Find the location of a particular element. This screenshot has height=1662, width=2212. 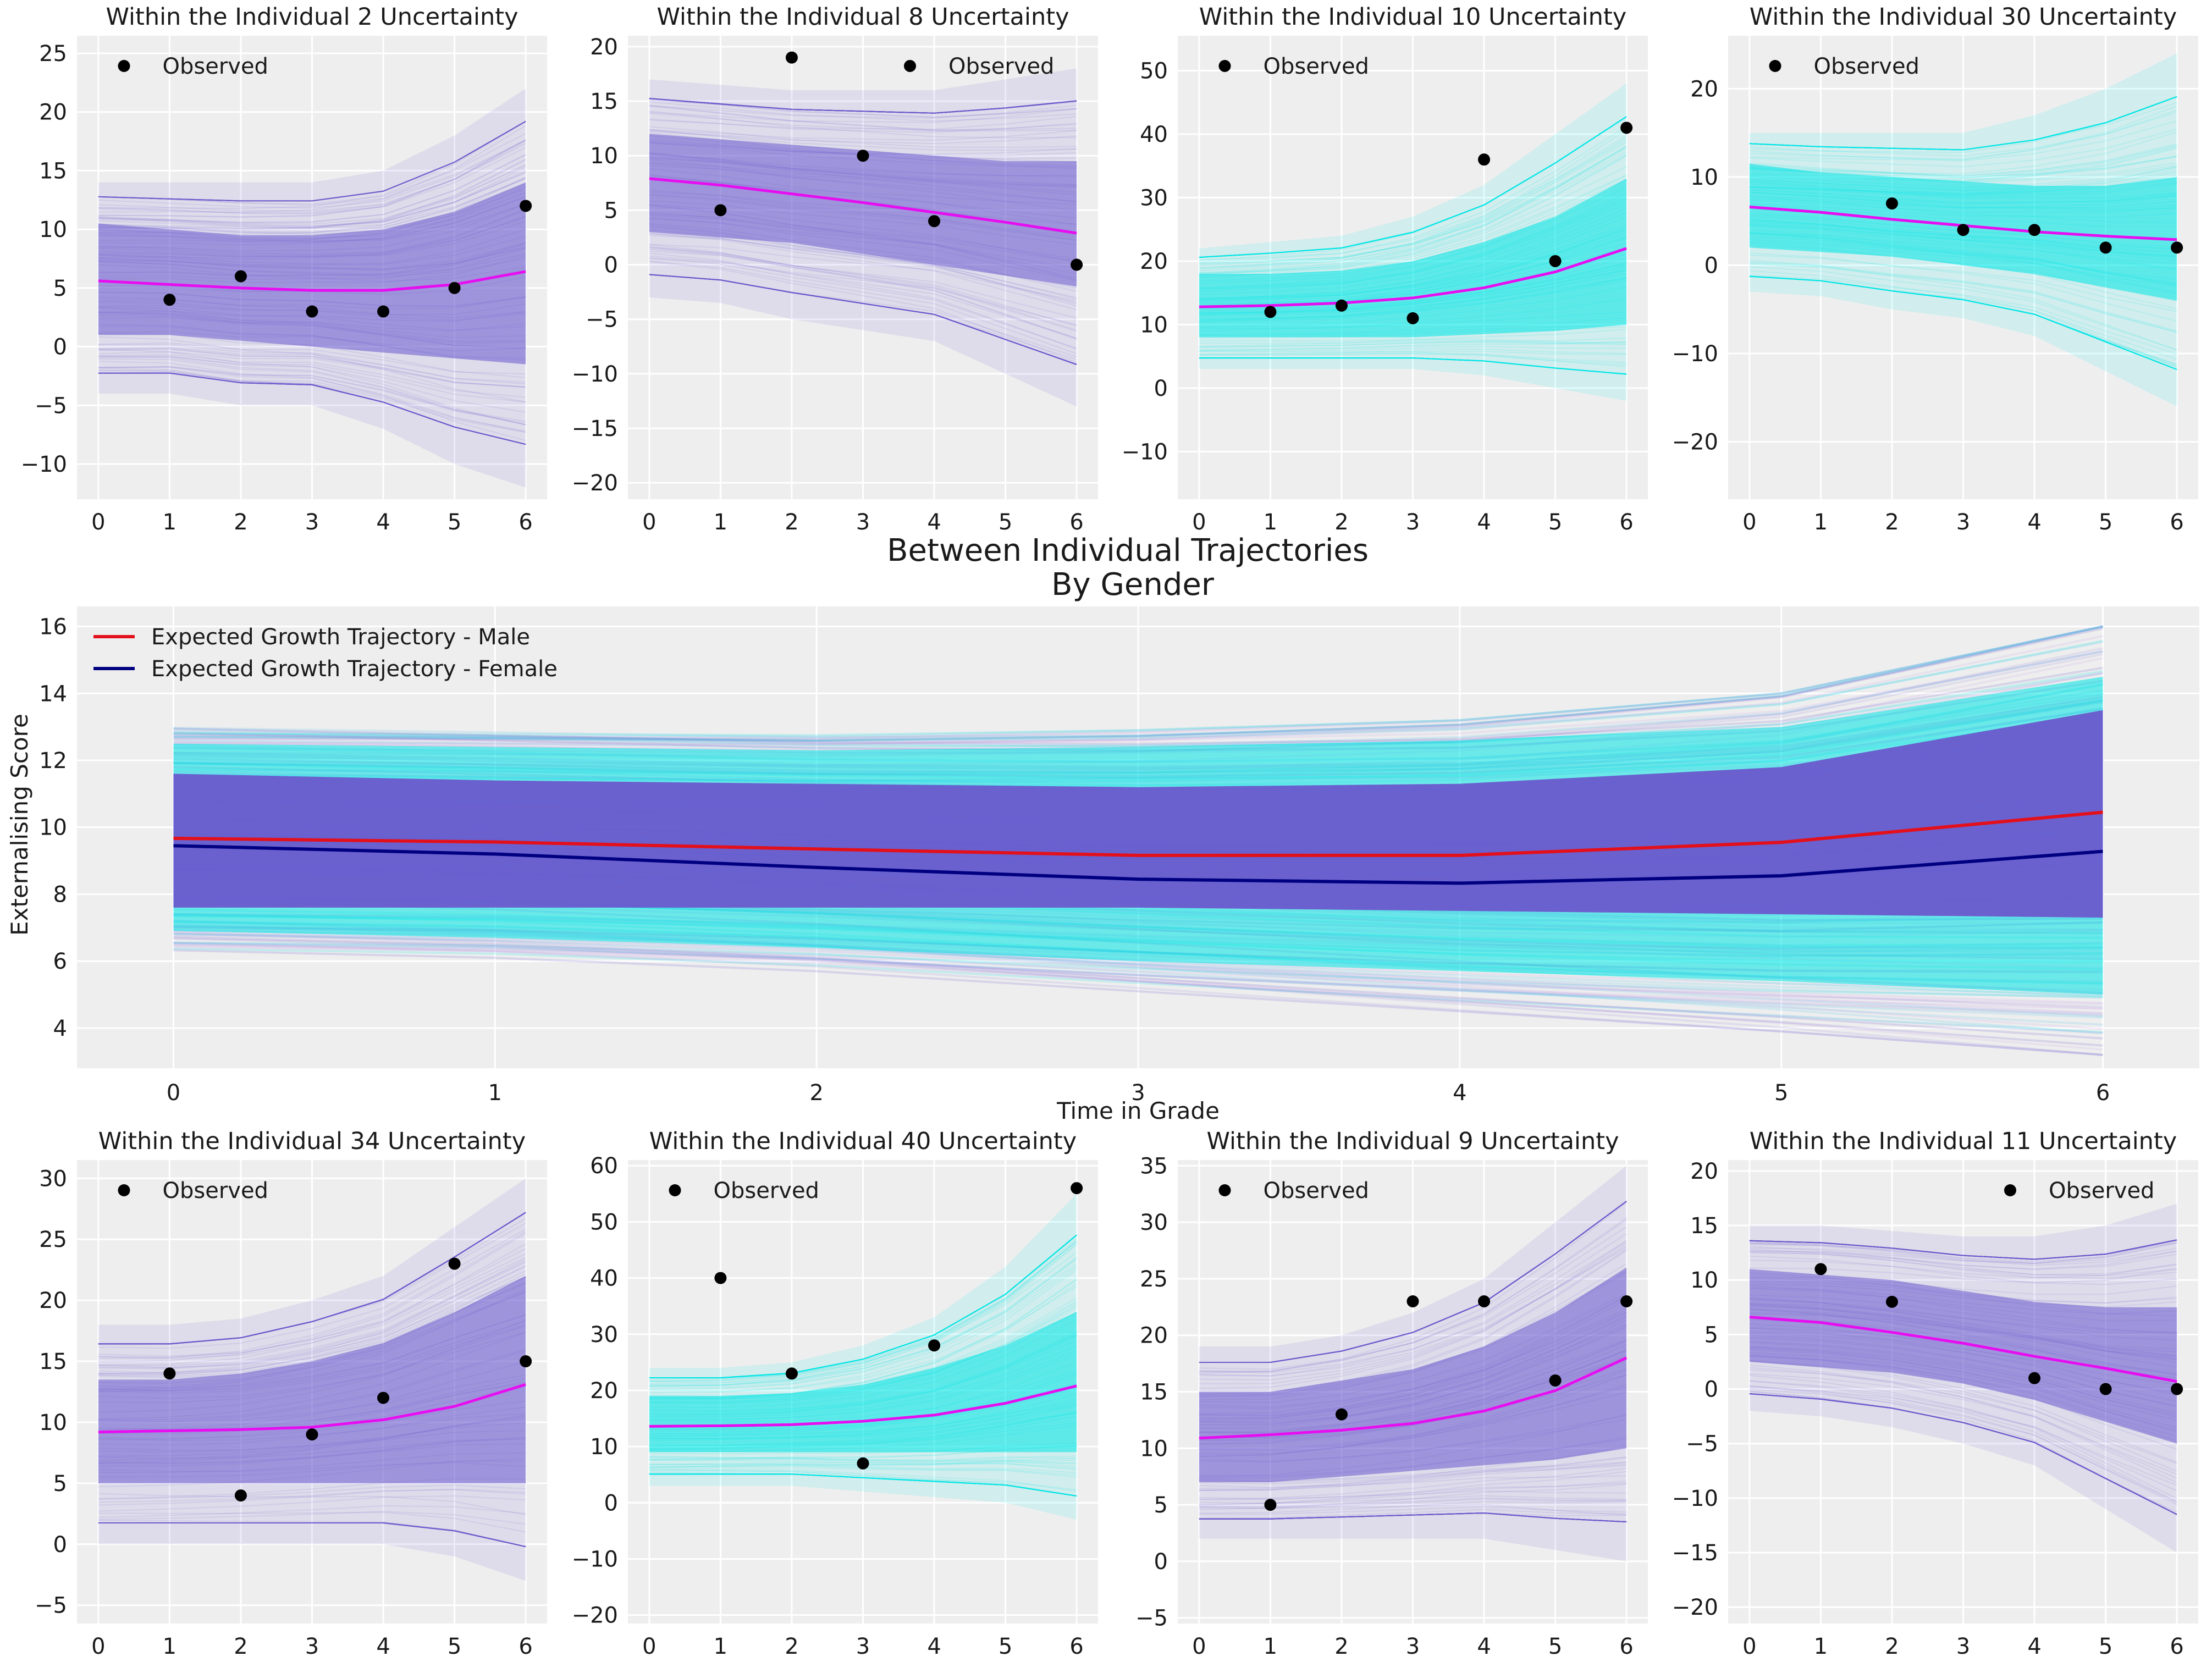

y-tick-label: 0 is located at coordinates (1161, 1562).